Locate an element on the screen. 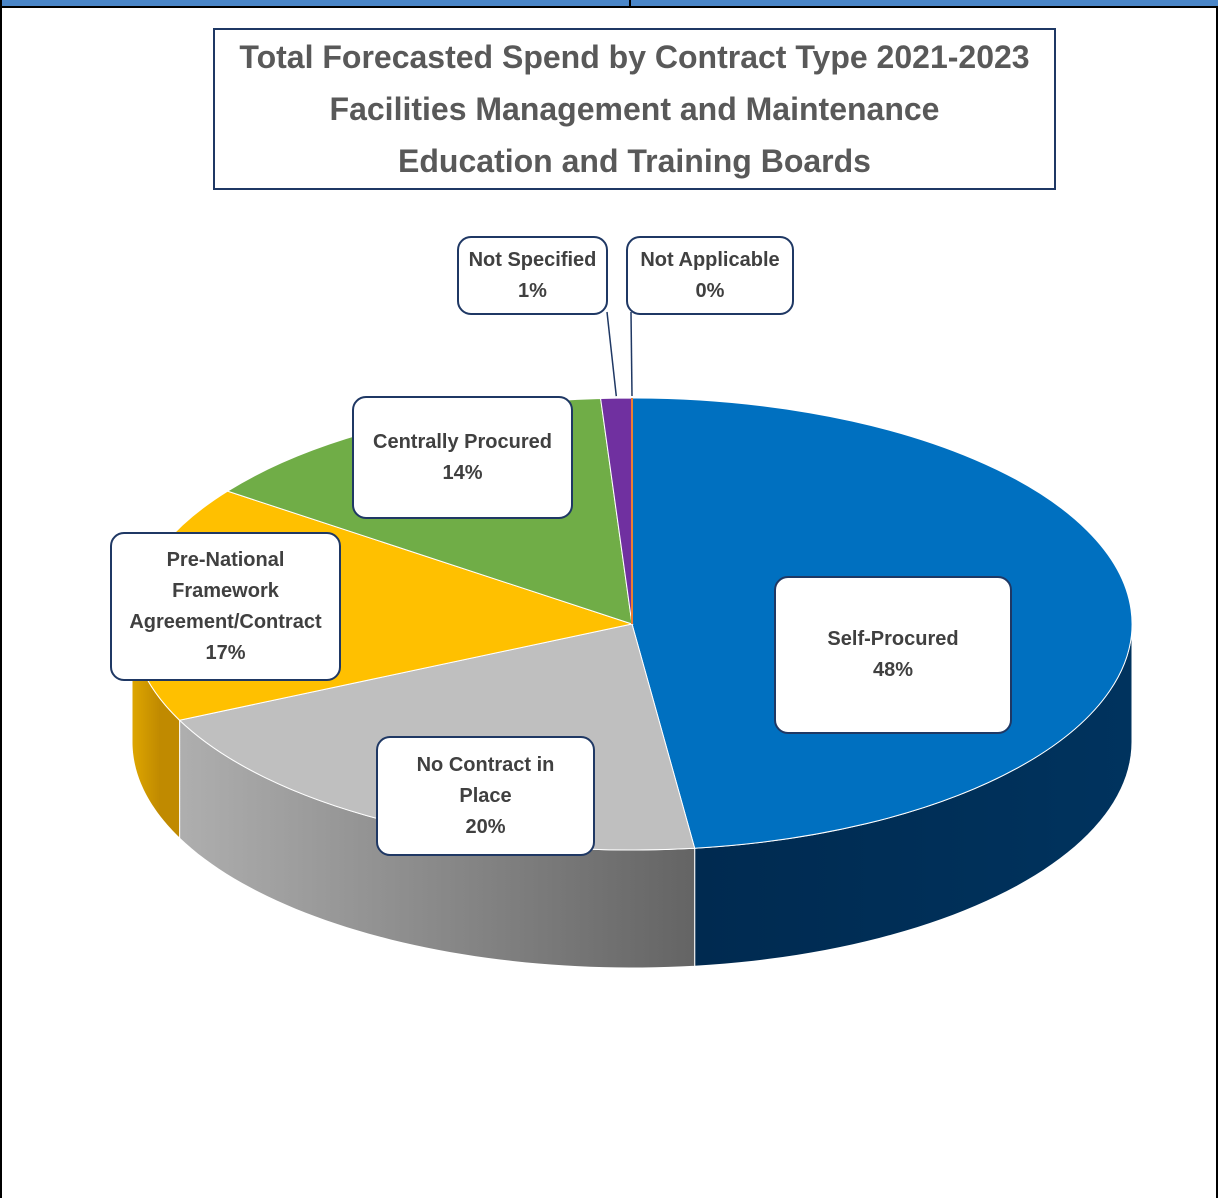  chart-title-line-3: Education and Training Boards is located at coordinates (634, 161).